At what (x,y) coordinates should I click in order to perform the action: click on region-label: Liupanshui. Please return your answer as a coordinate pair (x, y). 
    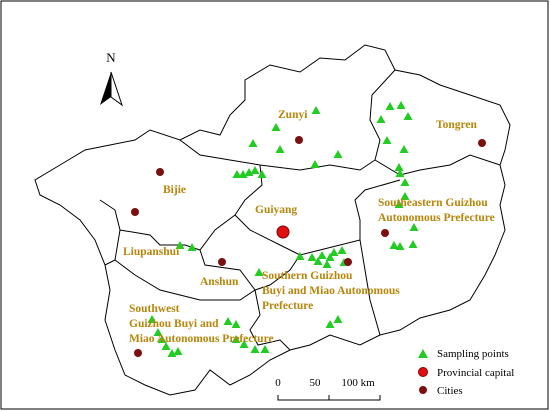
    Looking at the image, I should click on (151, 252).